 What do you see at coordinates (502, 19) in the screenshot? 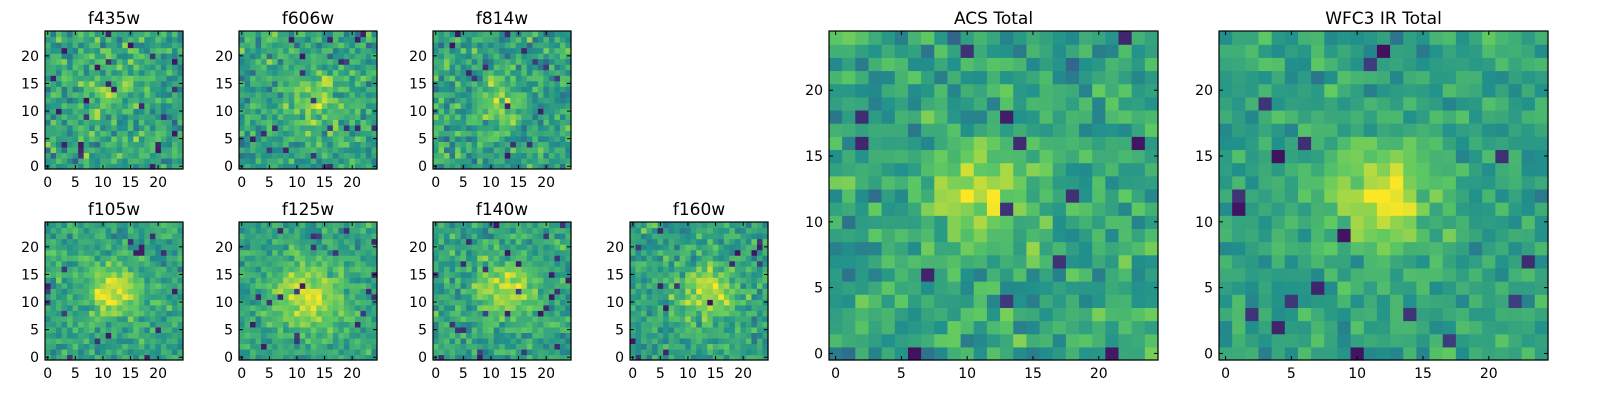
I see `panel-title: f814w` at bounding box center [502, 19].